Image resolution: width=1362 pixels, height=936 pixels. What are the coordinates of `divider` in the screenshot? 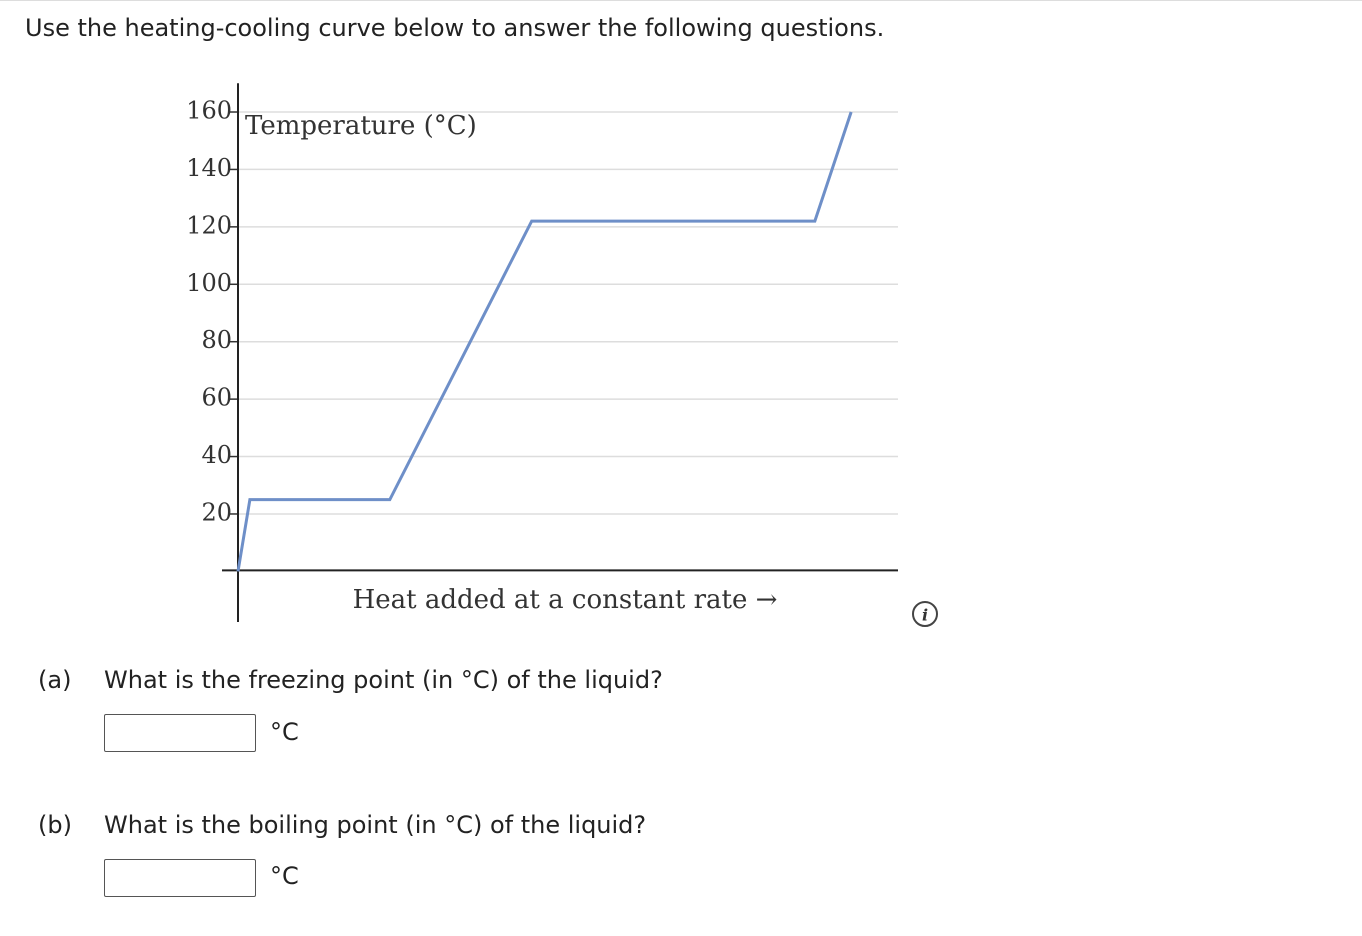 It's located at (681, 0).